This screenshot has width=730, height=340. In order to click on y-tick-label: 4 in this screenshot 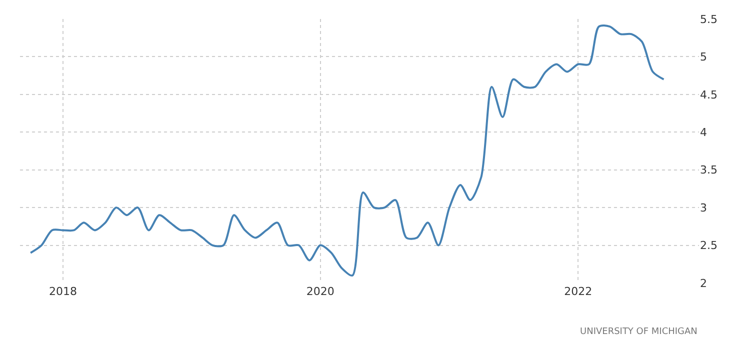, I will do `click(703, 132)`.